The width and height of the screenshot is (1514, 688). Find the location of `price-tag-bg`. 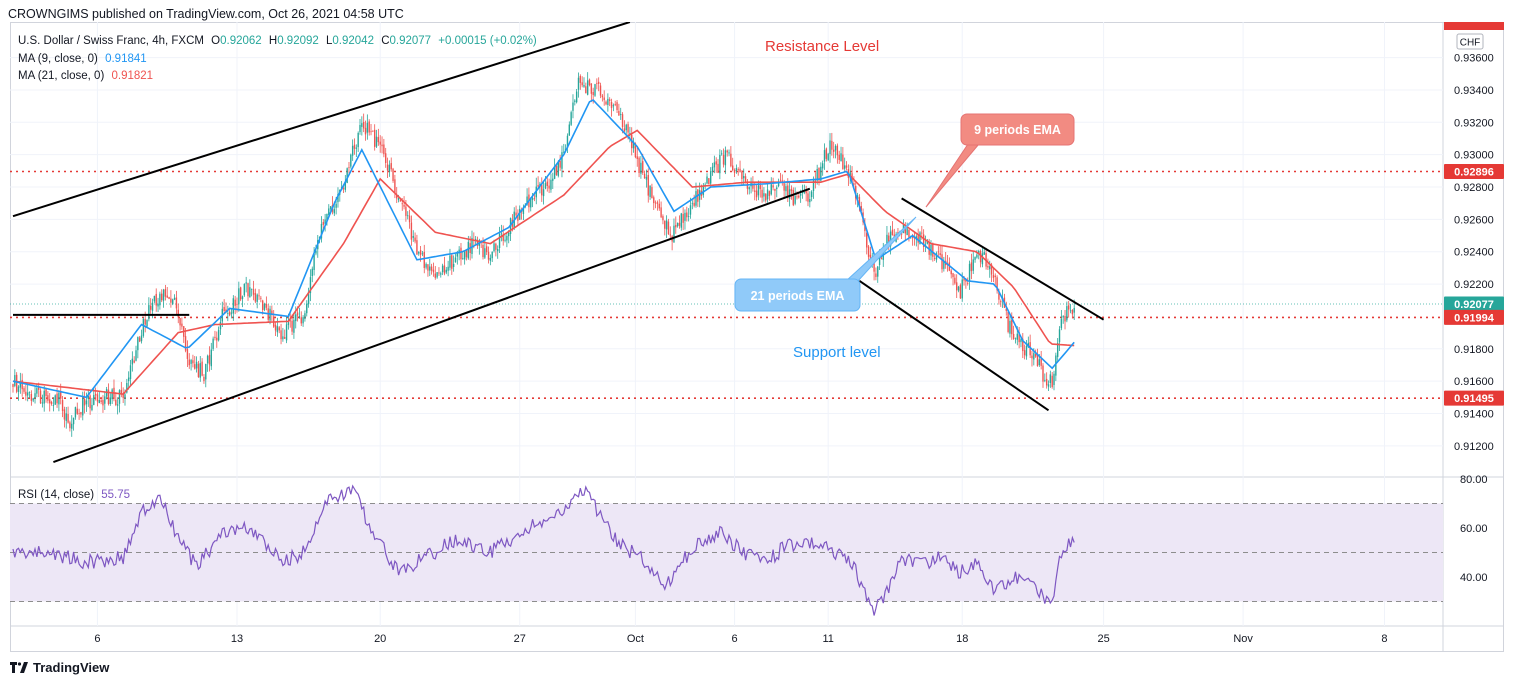

price-tag-bg is located at coordinates (1474, 171).